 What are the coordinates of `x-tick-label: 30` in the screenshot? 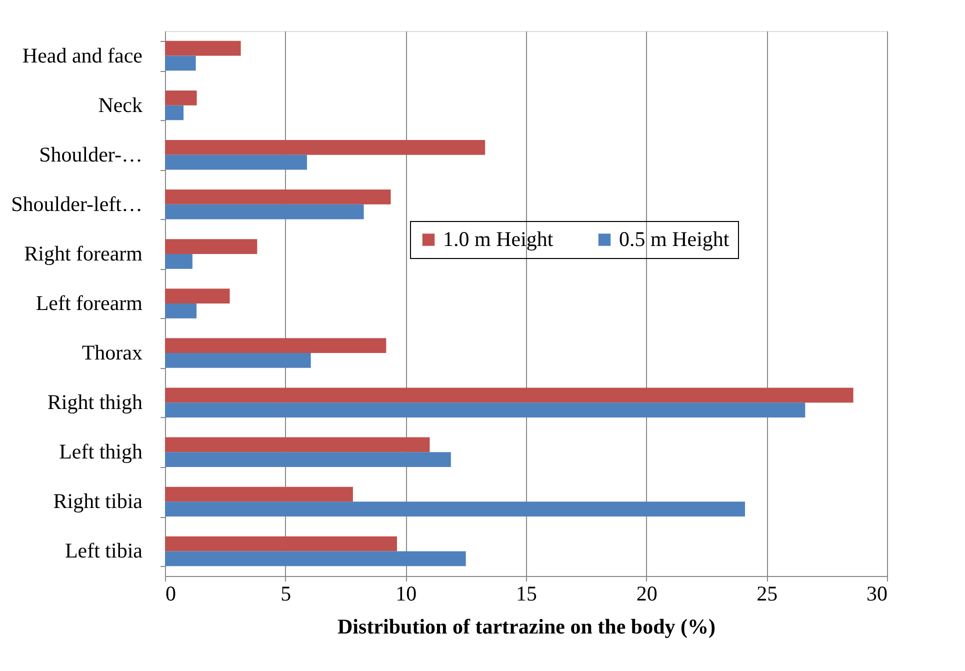 It's located at (877, 594).